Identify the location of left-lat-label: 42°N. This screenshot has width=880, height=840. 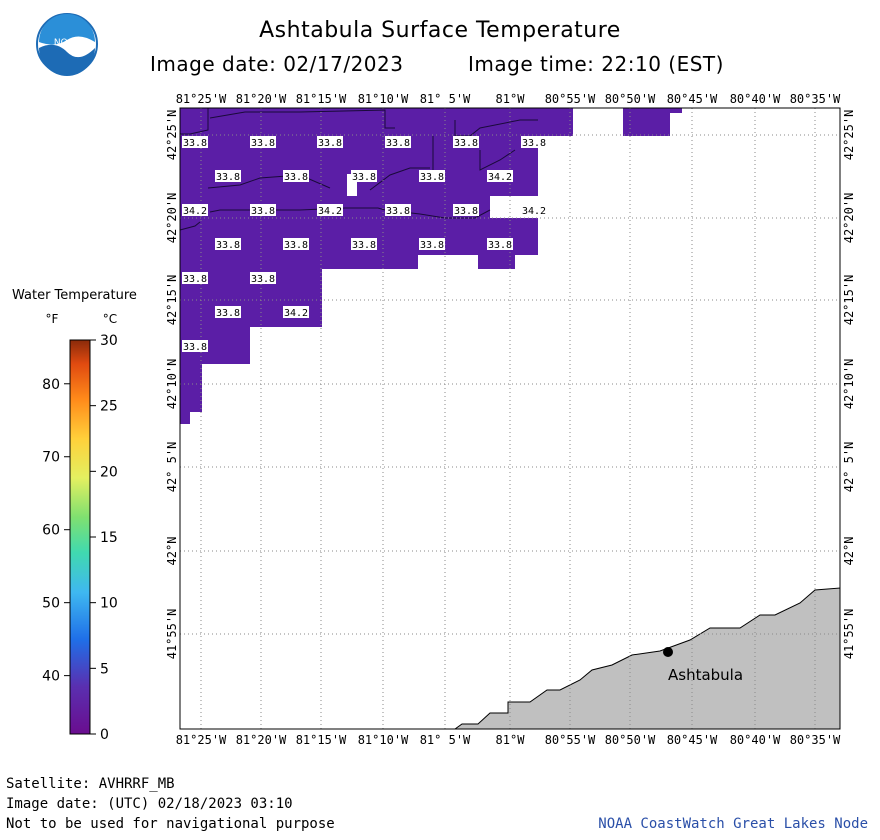
(172, 551).